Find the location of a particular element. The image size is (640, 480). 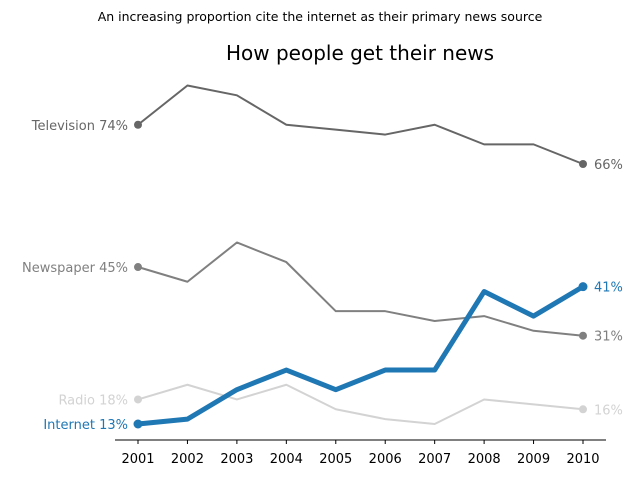

x-tick-label: 2002 is located at coordinates (187, 459).